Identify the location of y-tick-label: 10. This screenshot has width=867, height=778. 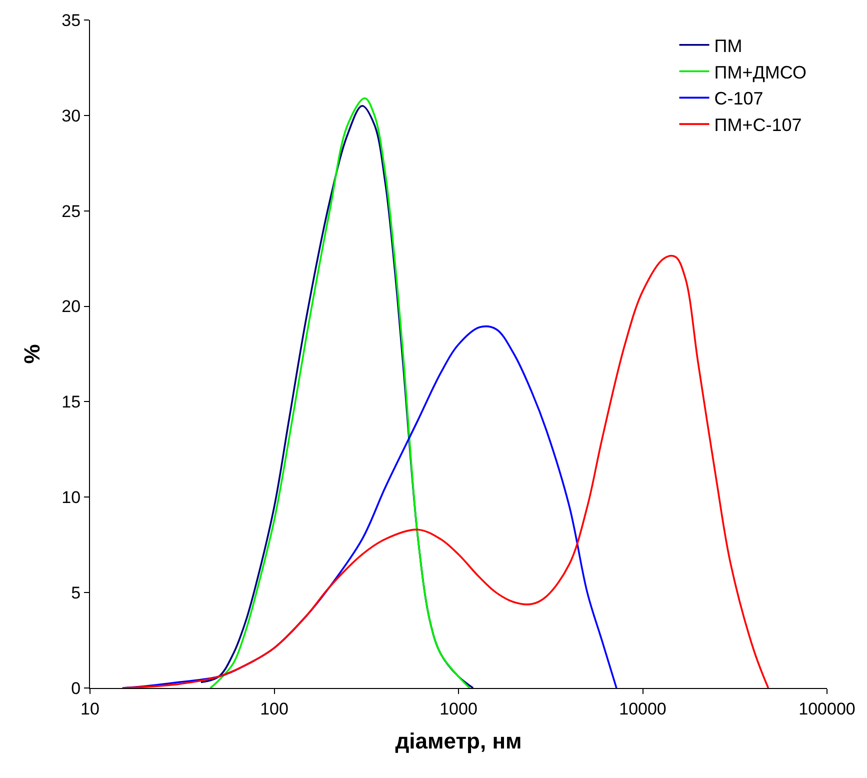
(71, 498).